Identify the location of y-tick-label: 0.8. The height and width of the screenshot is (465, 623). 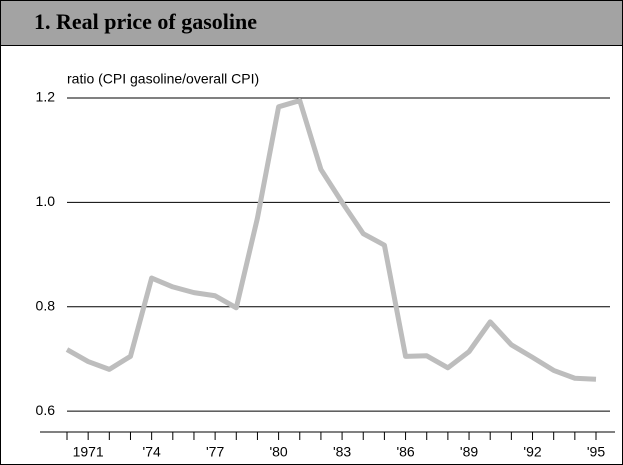
(46, 305).